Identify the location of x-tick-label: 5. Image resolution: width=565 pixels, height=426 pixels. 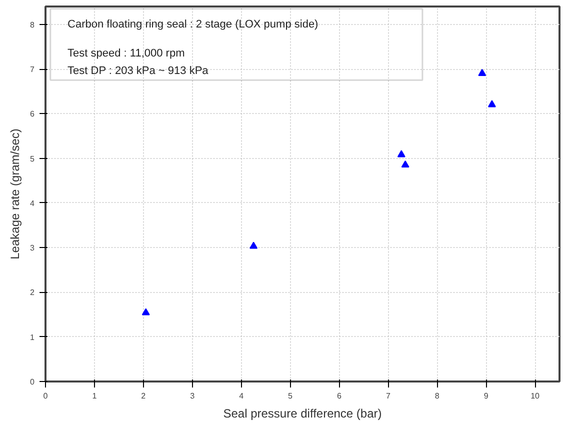
(291, 396).